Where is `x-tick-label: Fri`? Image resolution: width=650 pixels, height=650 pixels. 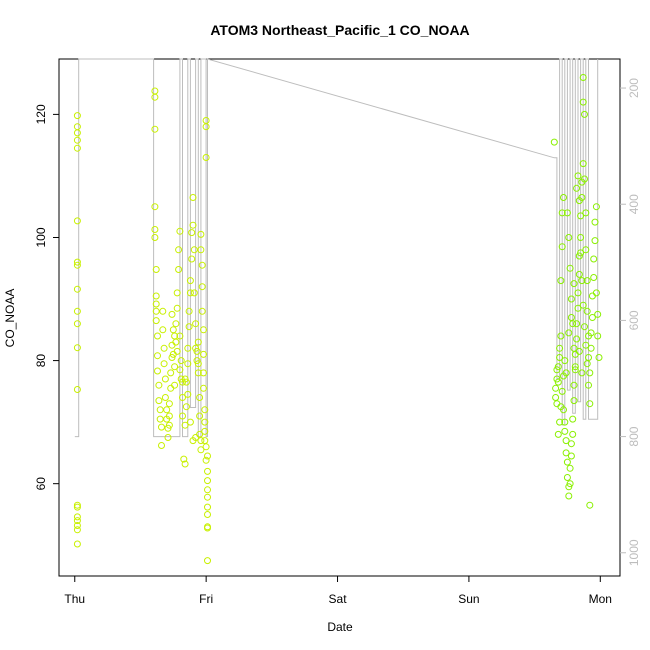 x-tick-label: Fri is located at coordinates (206, 599).